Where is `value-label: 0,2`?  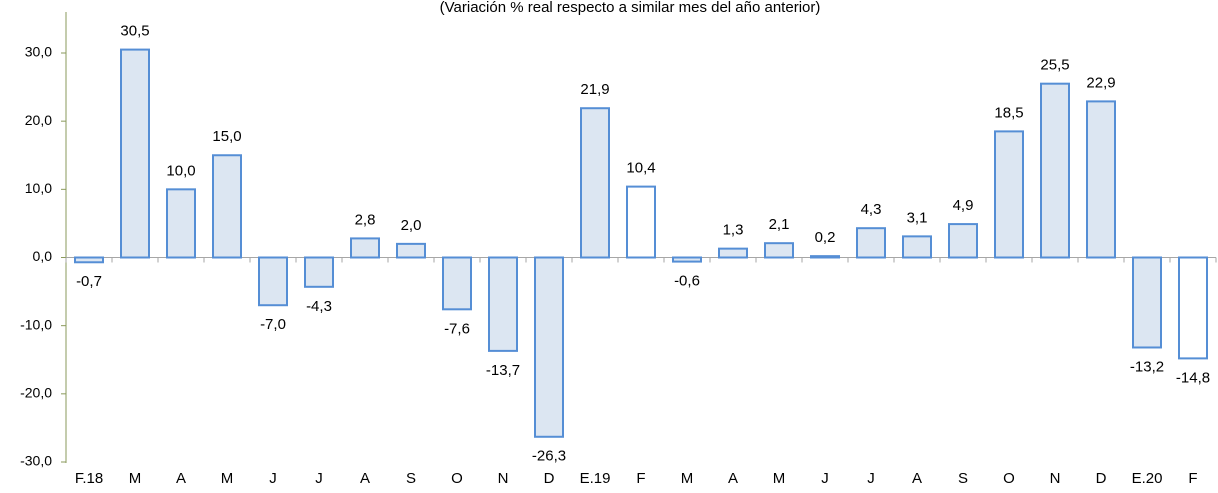
value-label: 0,2 is located at coordinates (825, 237).